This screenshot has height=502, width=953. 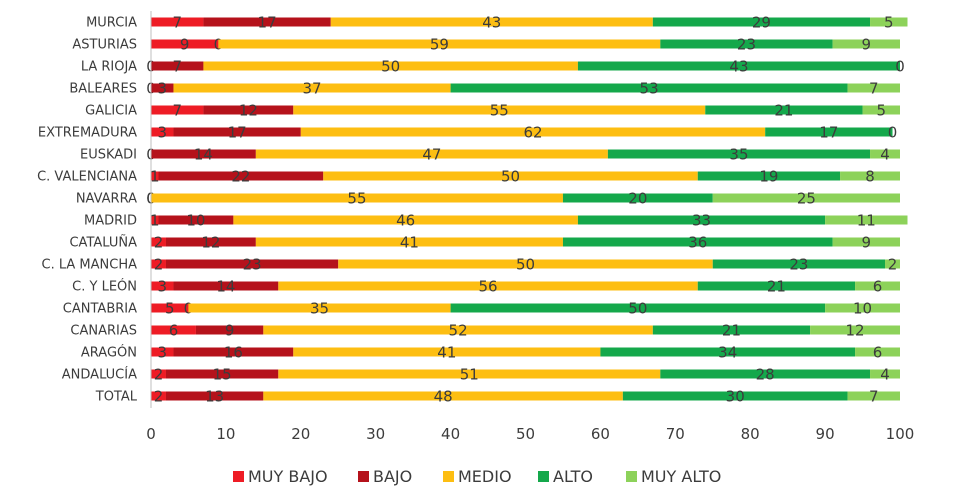 I want to click on bar-bajo-murcia, so click(x=267, y=22).